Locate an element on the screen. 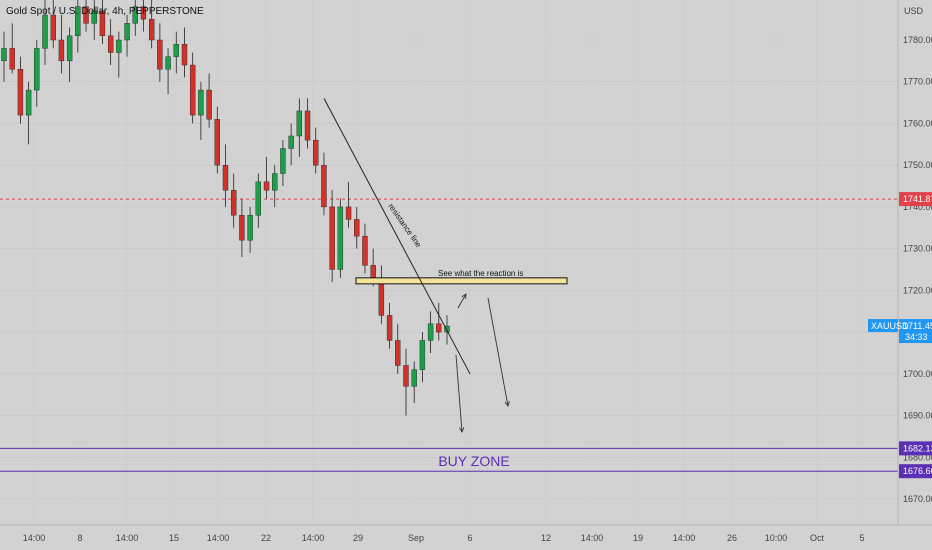  down-arrow-left is located at coordinates (460, 394).